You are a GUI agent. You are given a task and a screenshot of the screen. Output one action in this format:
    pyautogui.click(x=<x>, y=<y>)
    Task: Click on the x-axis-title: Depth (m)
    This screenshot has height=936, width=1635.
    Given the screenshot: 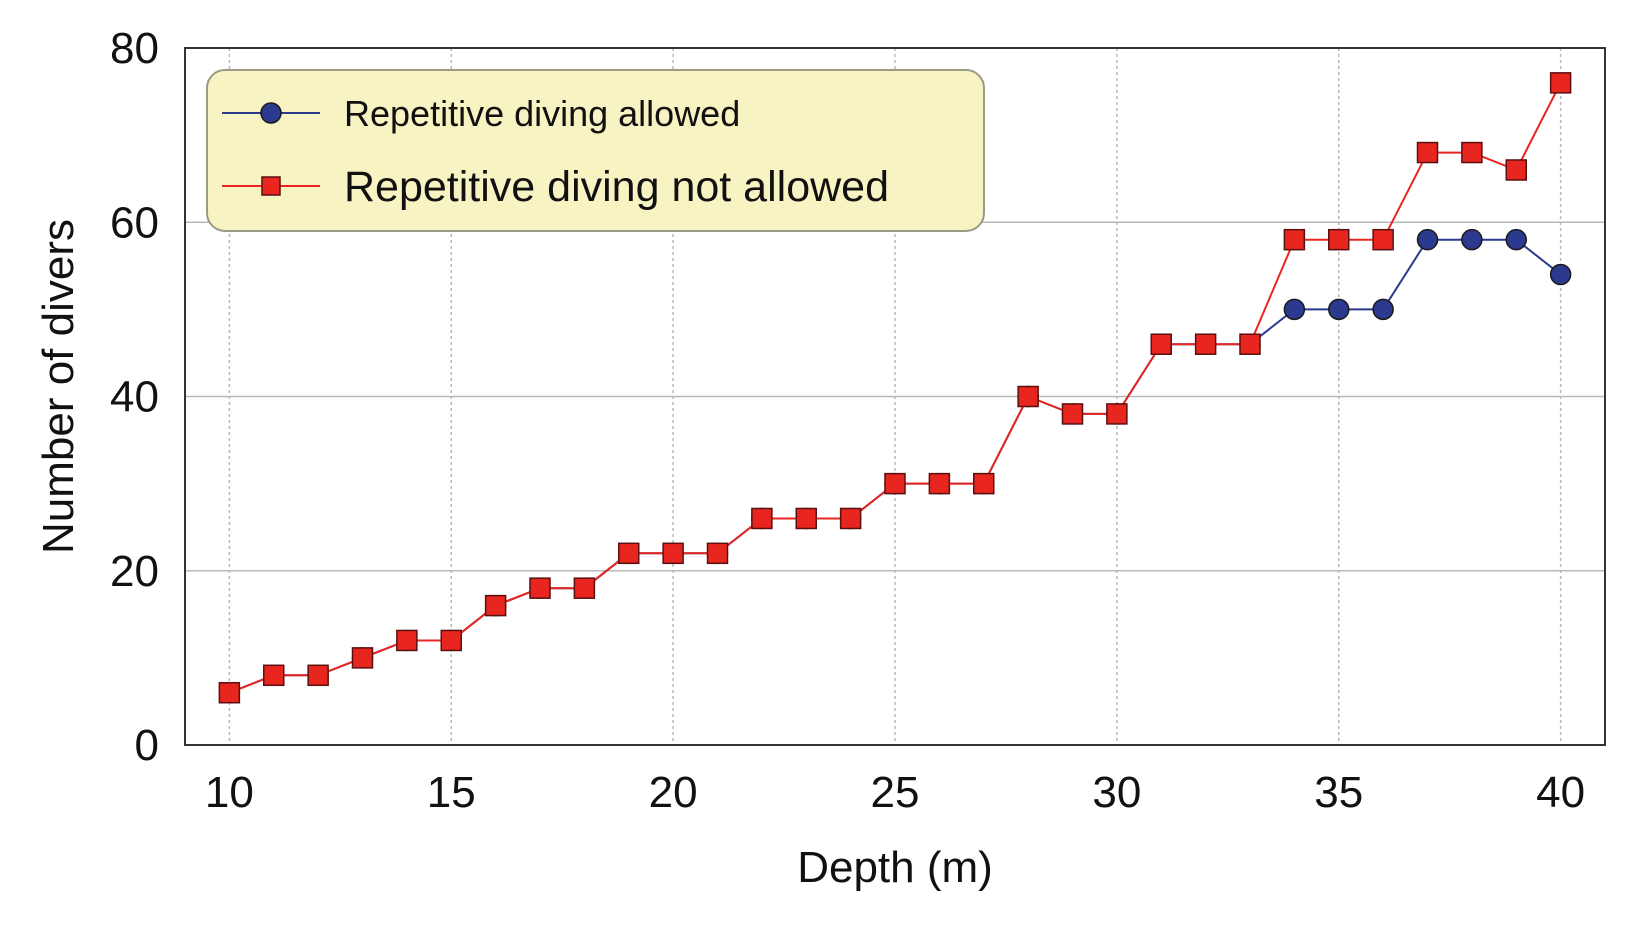 What is the action you would take?
    pyautogui.click(x=895, y=867)
    